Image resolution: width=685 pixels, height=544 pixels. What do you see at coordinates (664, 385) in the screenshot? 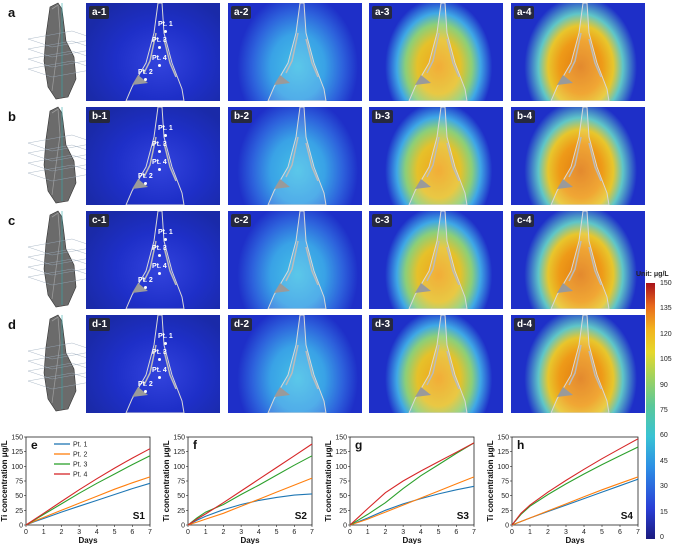
I see `colorbar-tick-label: 90` at bounding box center [664, 385].